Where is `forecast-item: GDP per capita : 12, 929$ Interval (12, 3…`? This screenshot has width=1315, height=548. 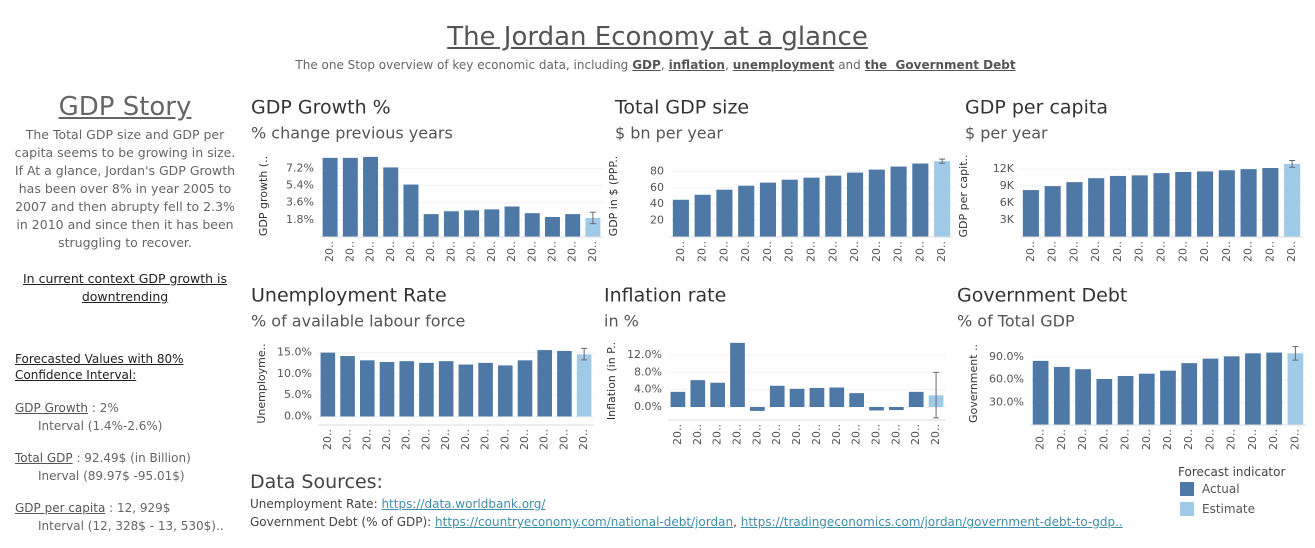 forecast-item: GDP per capita : 12, 929$ Interval (12, 3… is located at coordinates (119, 517).